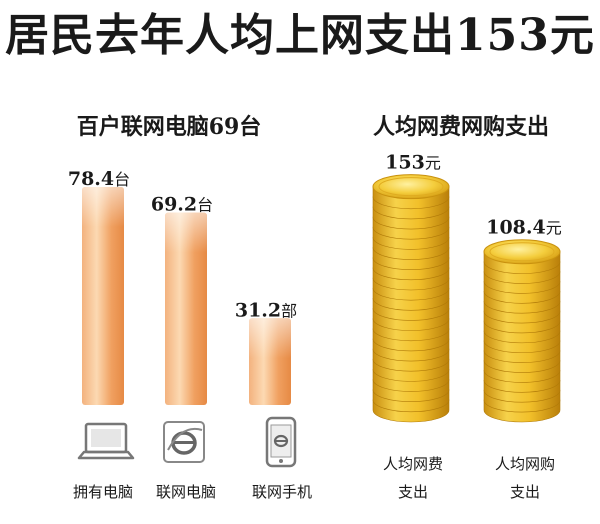  I want to click on bar-value-label-1: 69.2台, so click(182, 205).